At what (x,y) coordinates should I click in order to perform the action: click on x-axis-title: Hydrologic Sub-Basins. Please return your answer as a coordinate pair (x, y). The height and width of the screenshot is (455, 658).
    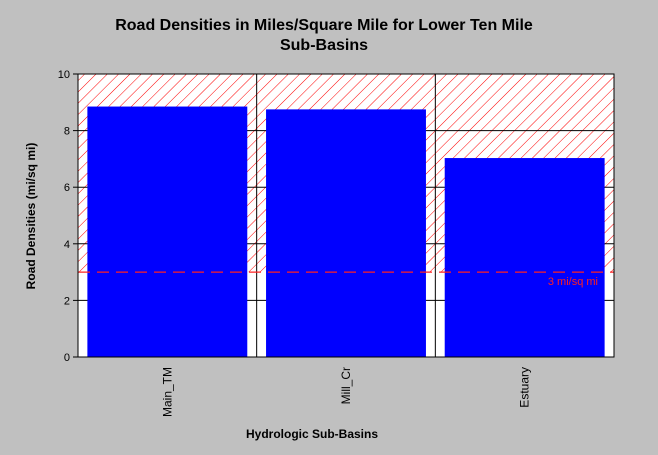
    Looking at the image, I should click on (312, 434).